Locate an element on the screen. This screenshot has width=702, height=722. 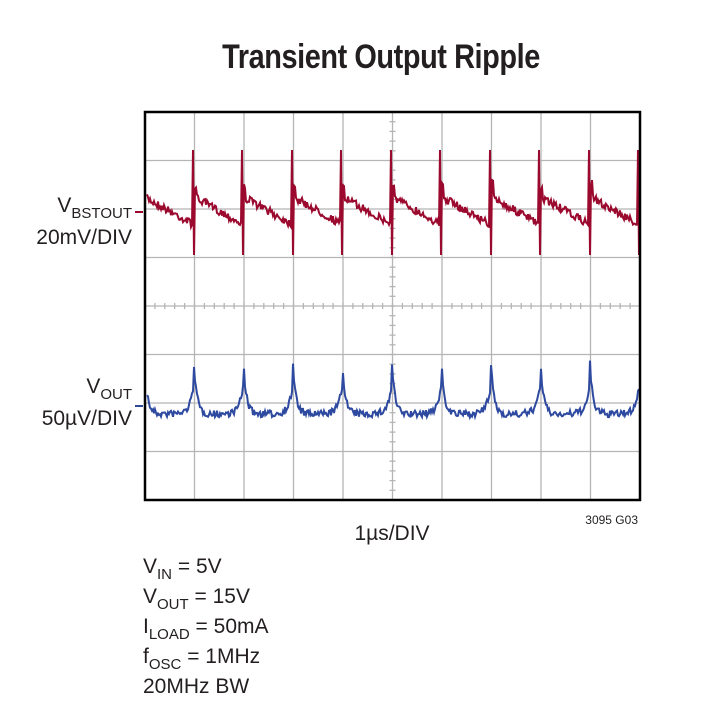
label: fOSC = 1MHz is located at coordinates (201, 659).